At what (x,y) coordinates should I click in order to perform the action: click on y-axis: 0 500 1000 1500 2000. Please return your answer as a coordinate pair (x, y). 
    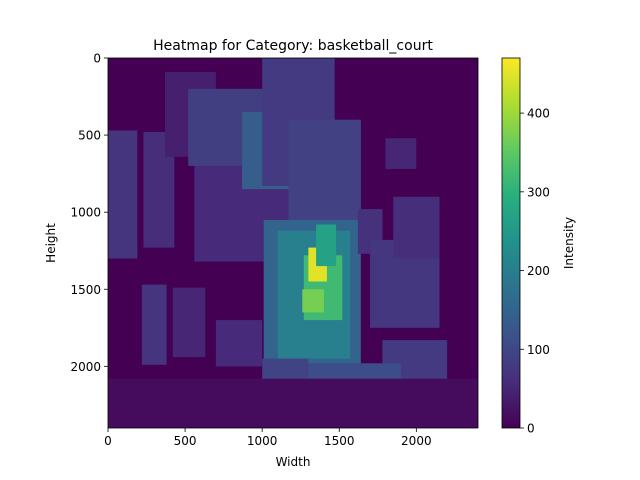
    Looking at the image, I should click on (89, 213).